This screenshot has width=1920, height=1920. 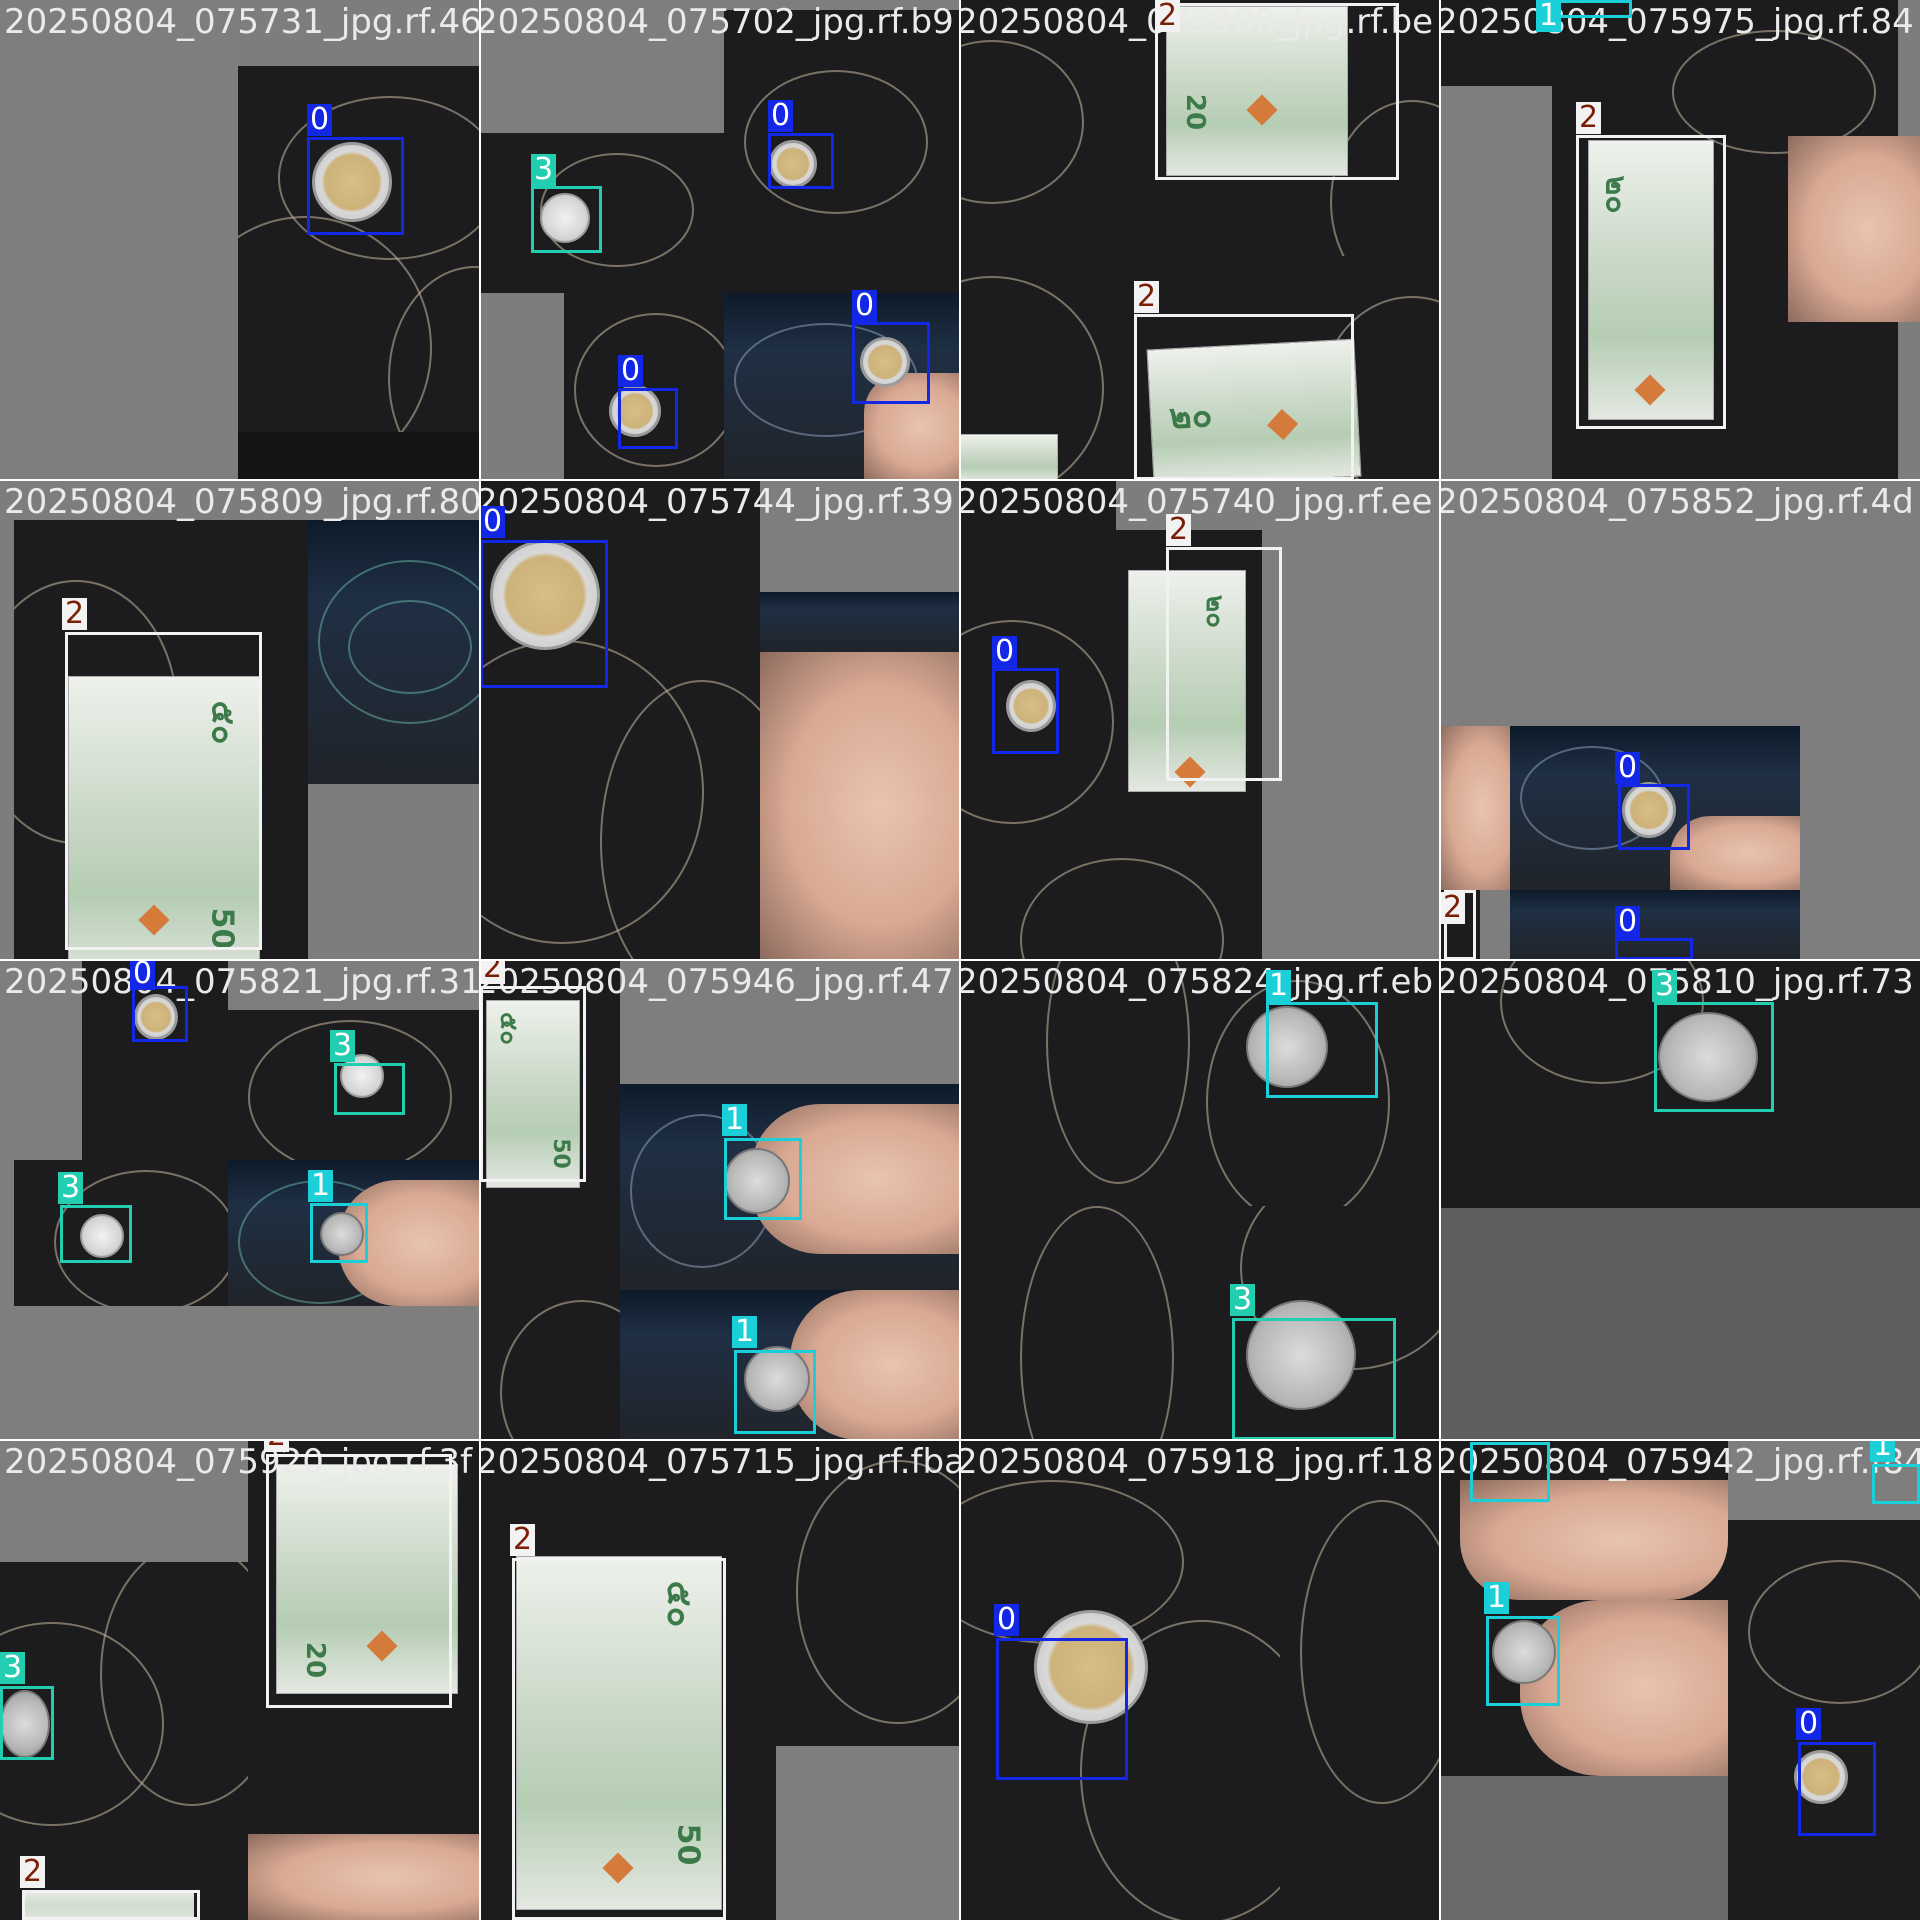 What do you see at coordinates (717, 22) in the screenshot?
I see `tile-filename: 20250804_075702_jpg.rf.b9` at bounding box center [717, 22].